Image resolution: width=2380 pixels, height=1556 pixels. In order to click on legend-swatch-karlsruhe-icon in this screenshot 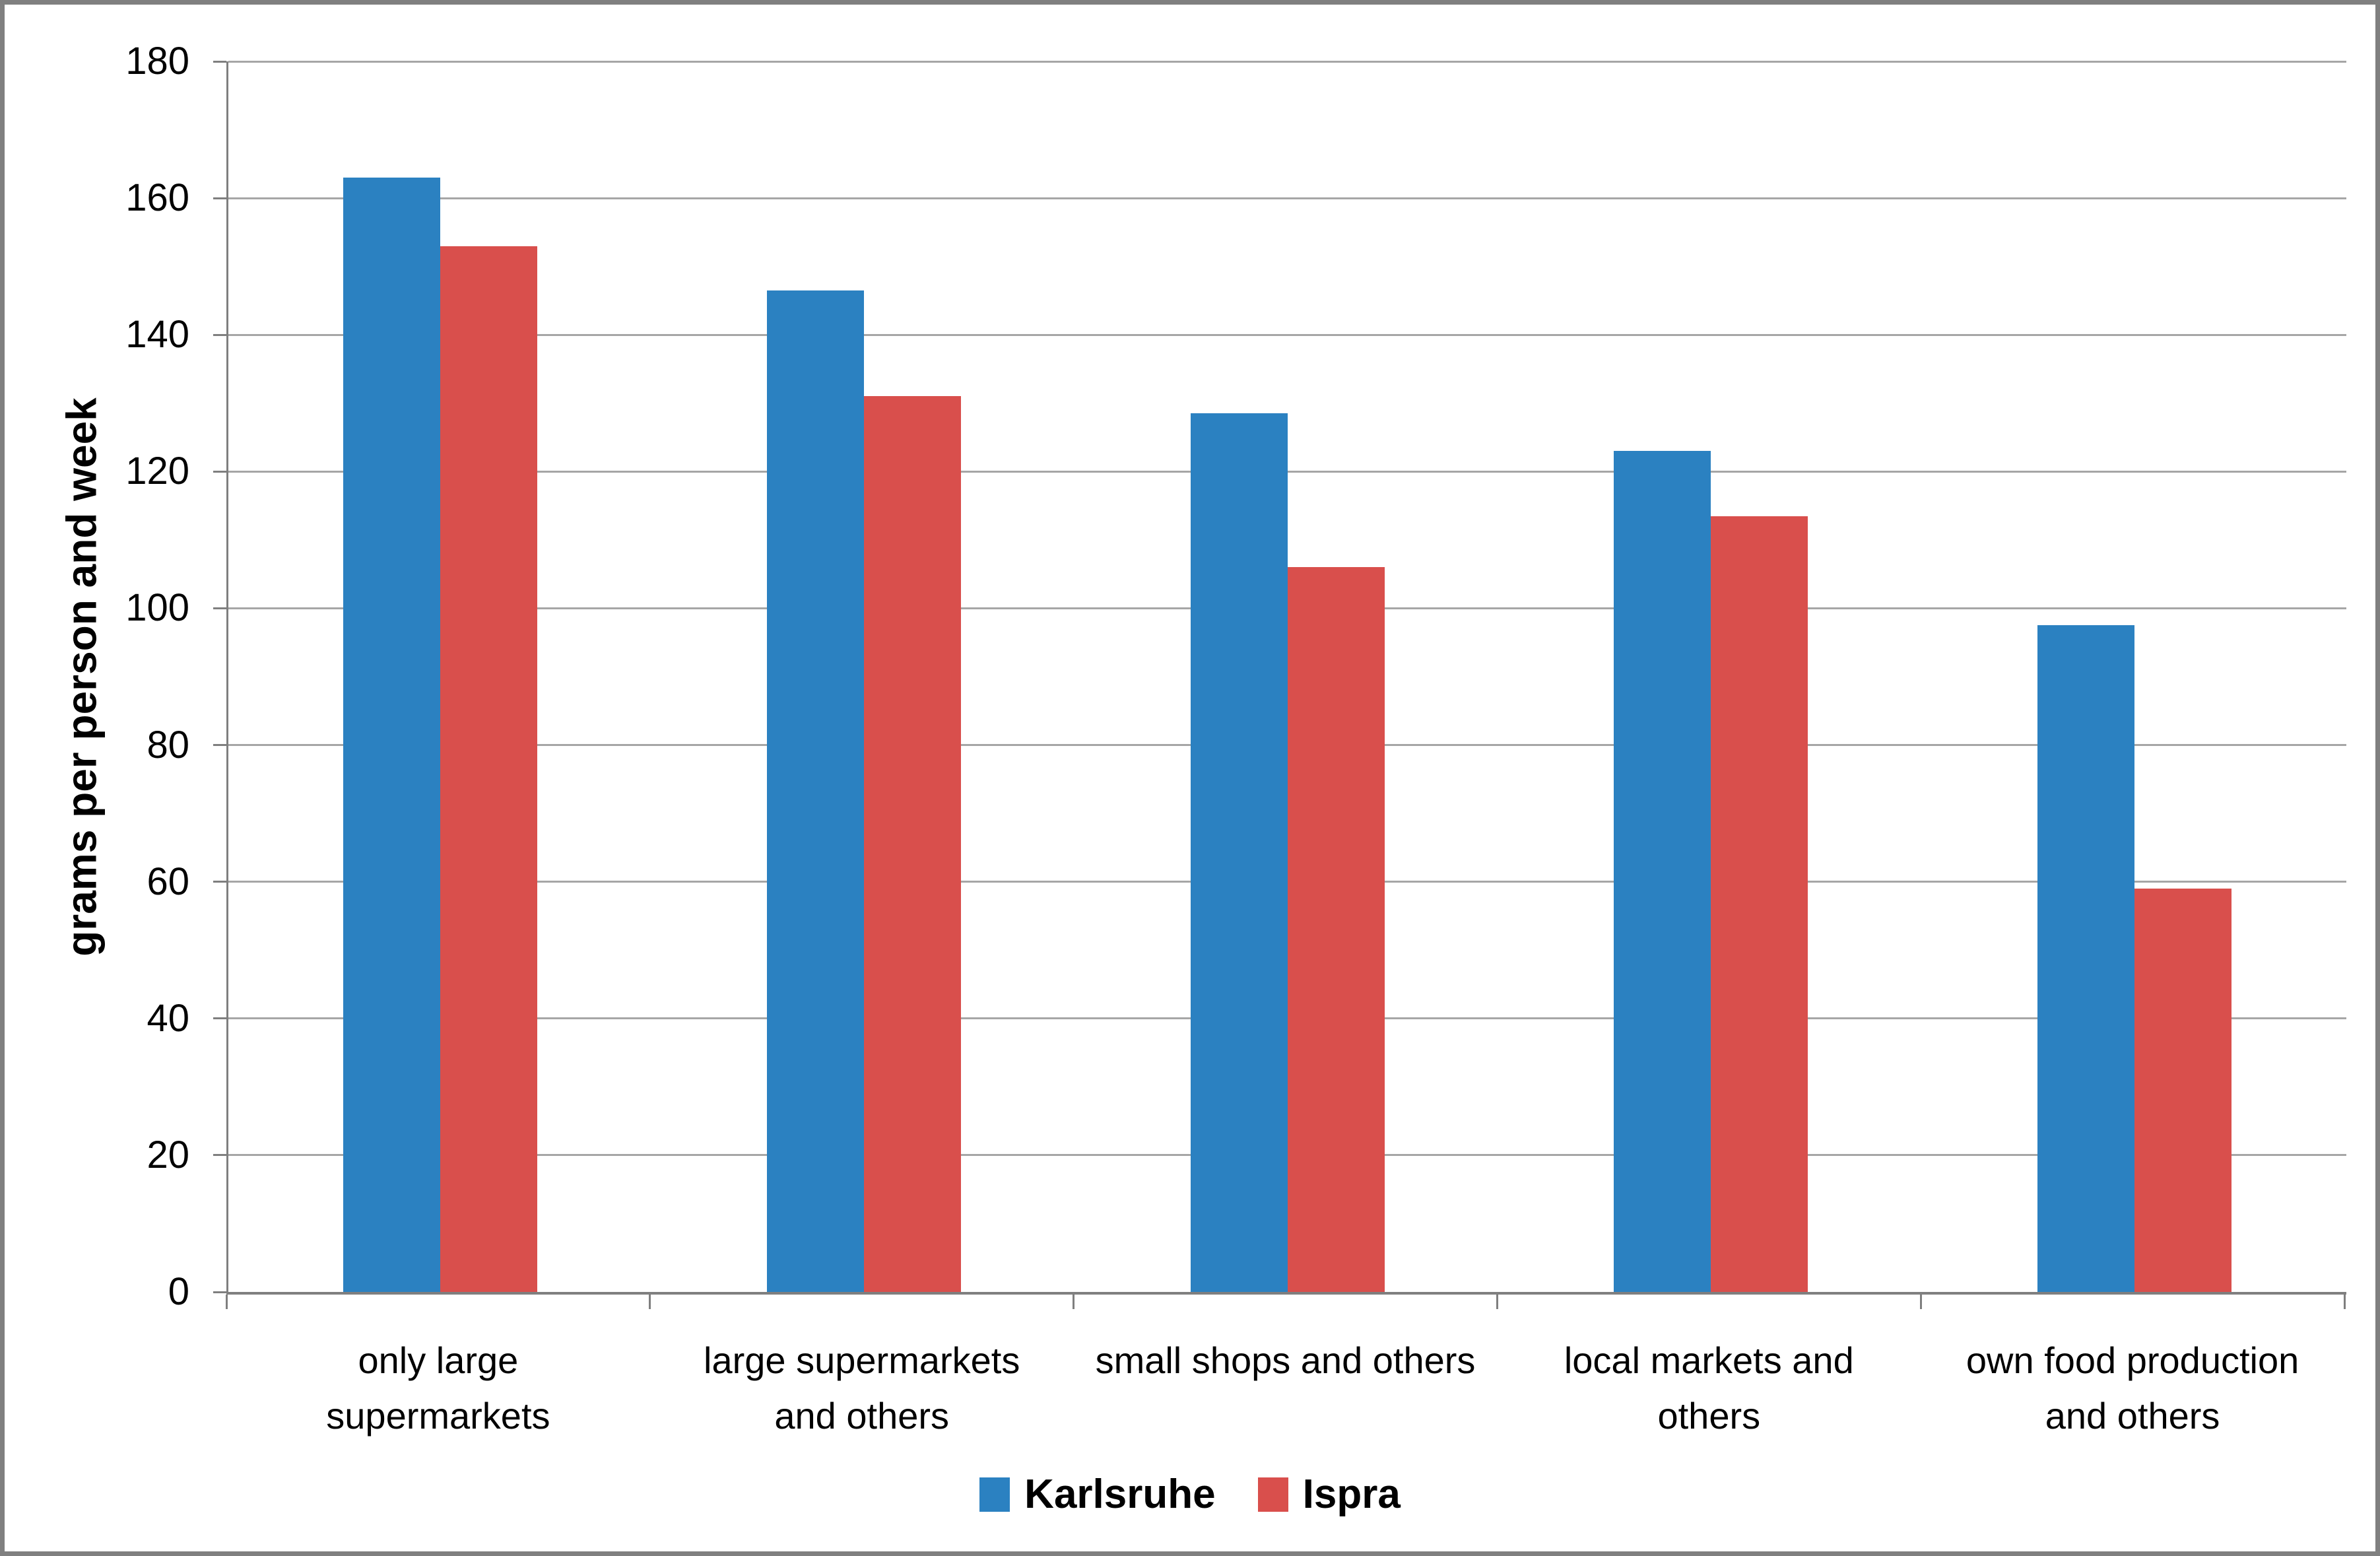, I will do `click(994, 1494)`.